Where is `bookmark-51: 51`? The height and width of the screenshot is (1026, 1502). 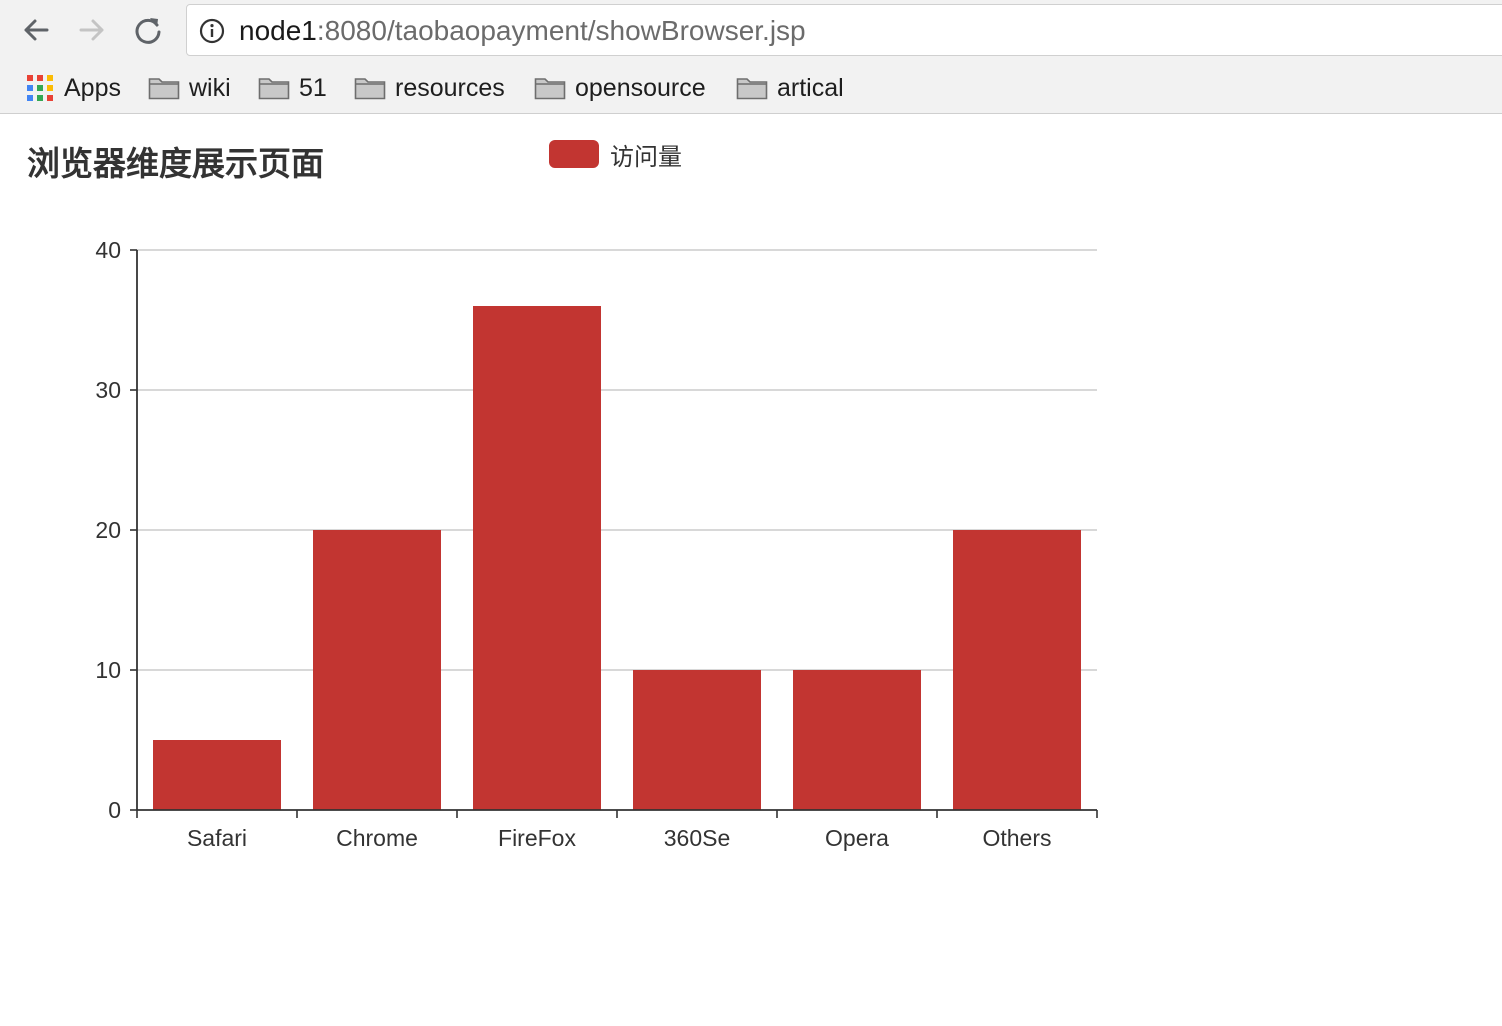
bookmark-51: 51 is located at coordinates (292, 88).